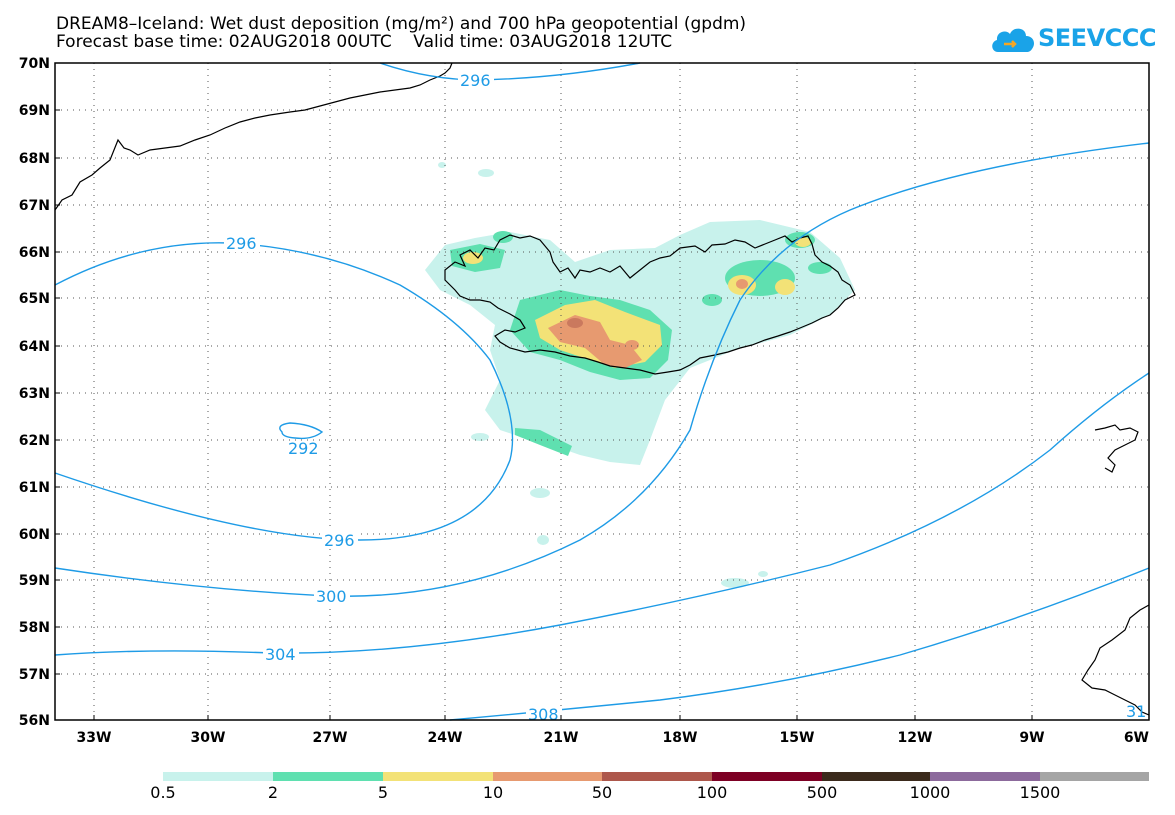 The image size is (1175, 815). Describe the element at coordinates (1097, 38) in the screenshot. I see `logo-text: SEEVCCC` at that location.